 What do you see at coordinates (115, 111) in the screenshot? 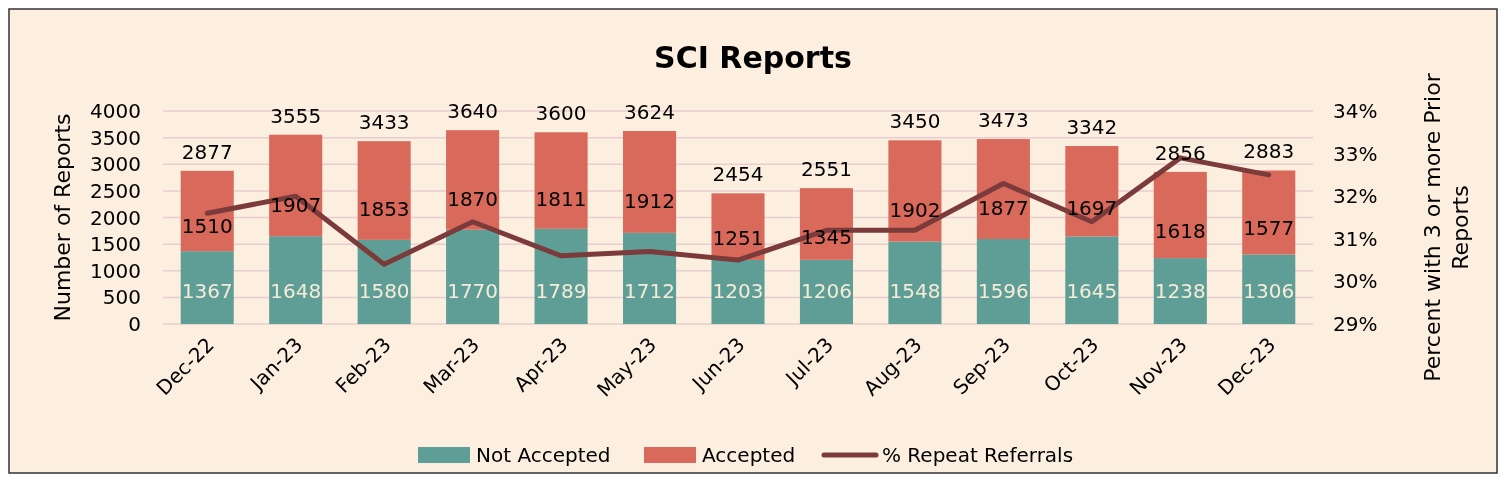
I see `y-tick-label: 4000` at bounding box center [115, 111].